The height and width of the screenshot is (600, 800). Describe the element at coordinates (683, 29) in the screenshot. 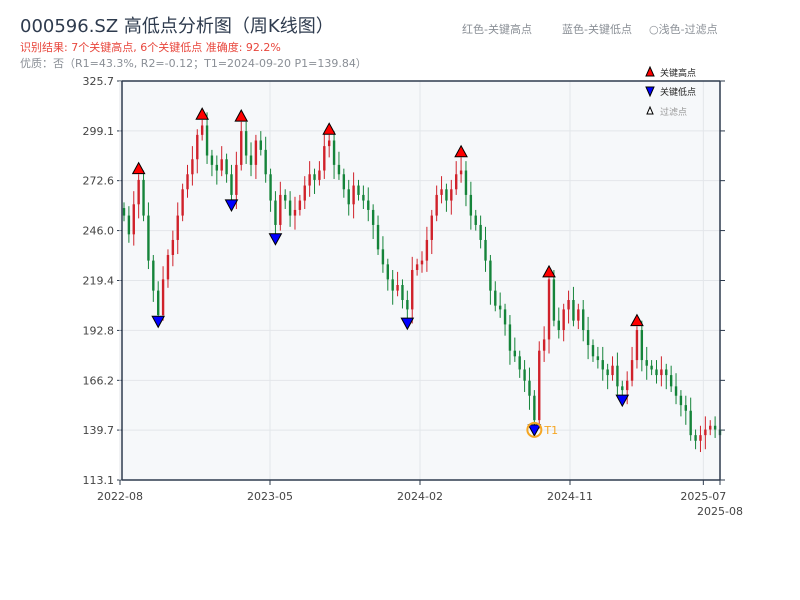

I see `legend-light-note: ○浅色-过滤点` at that location.